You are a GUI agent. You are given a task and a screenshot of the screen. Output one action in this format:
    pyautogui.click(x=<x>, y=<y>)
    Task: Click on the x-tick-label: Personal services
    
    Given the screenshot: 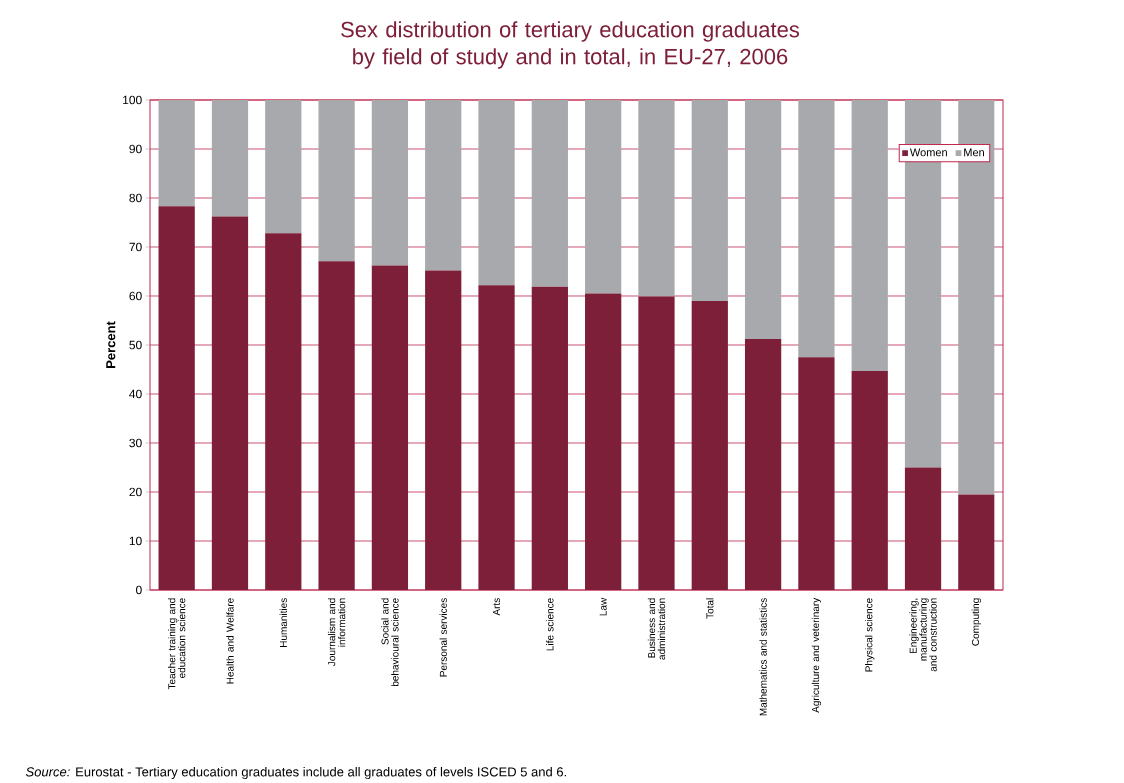 What is the action you would take?
    pyautogui.click(x=443, y=637)
    